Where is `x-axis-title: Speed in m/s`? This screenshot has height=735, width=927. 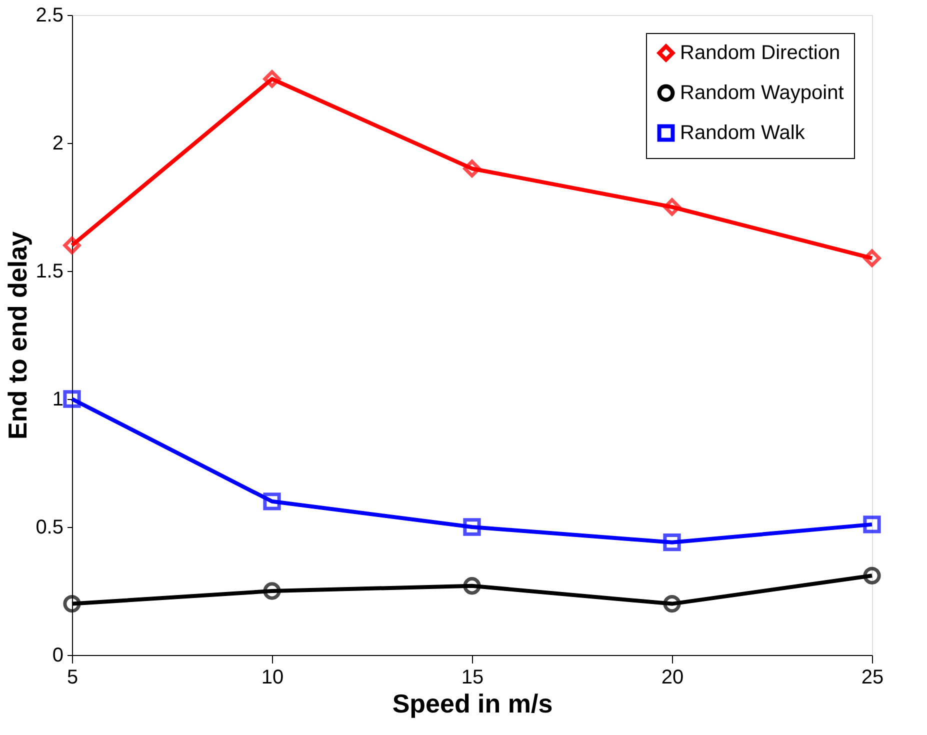
x-axis-title: Speed in m/s is located at coordinates (472, 703).